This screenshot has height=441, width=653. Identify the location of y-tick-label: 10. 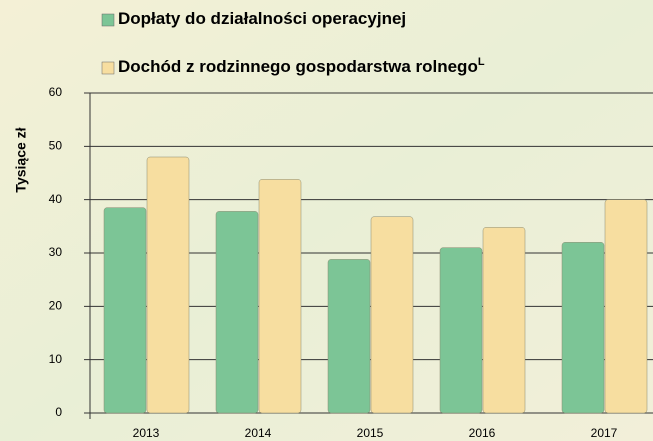
(56, 359).